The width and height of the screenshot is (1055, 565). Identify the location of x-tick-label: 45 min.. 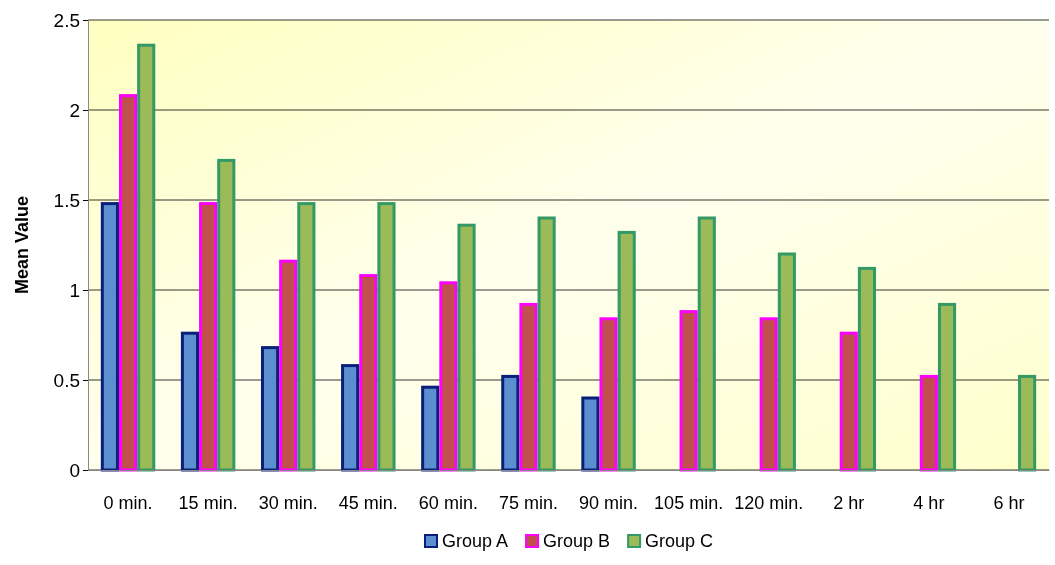
(368, 502).